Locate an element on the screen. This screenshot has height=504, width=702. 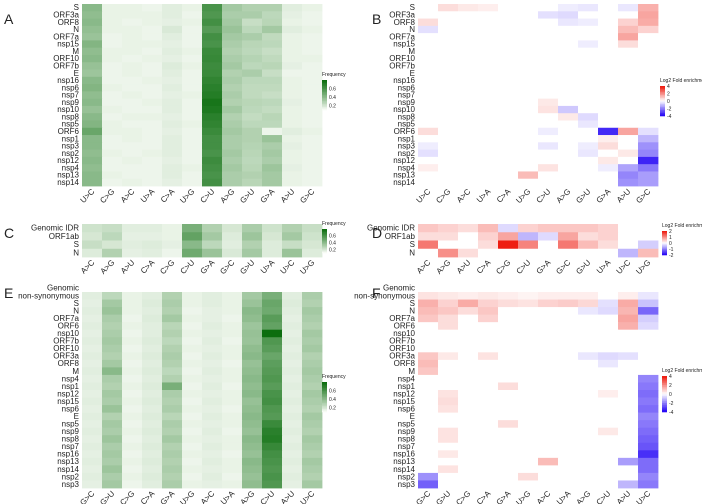
heatmap-cell-e-c-a is located at coordinates (152, 416).